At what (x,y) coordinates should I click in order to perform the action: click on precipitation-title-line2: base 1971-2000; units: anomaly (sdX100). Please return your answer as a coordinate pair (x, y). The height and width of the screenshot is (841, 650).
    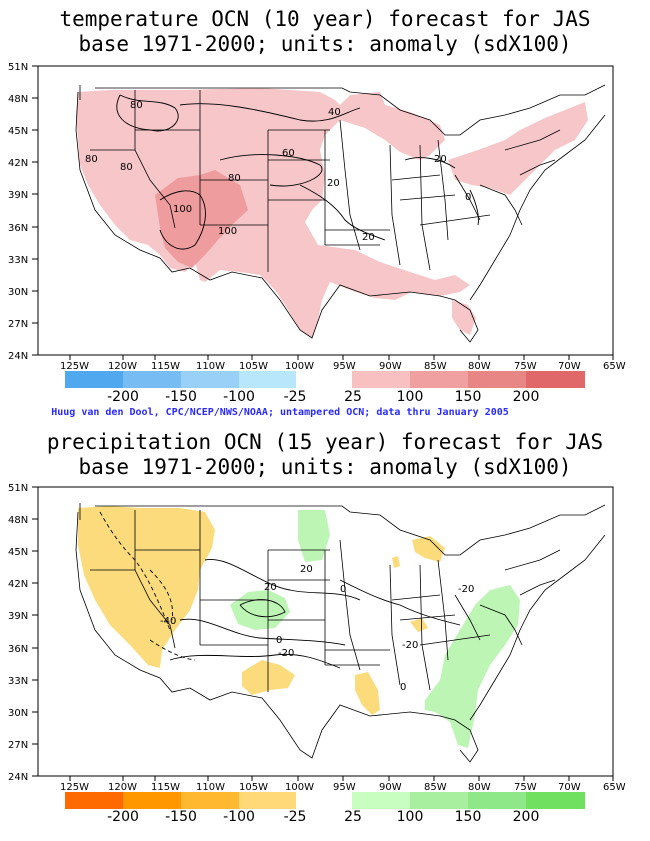
    Looking at the image, I should click on (325, 467).